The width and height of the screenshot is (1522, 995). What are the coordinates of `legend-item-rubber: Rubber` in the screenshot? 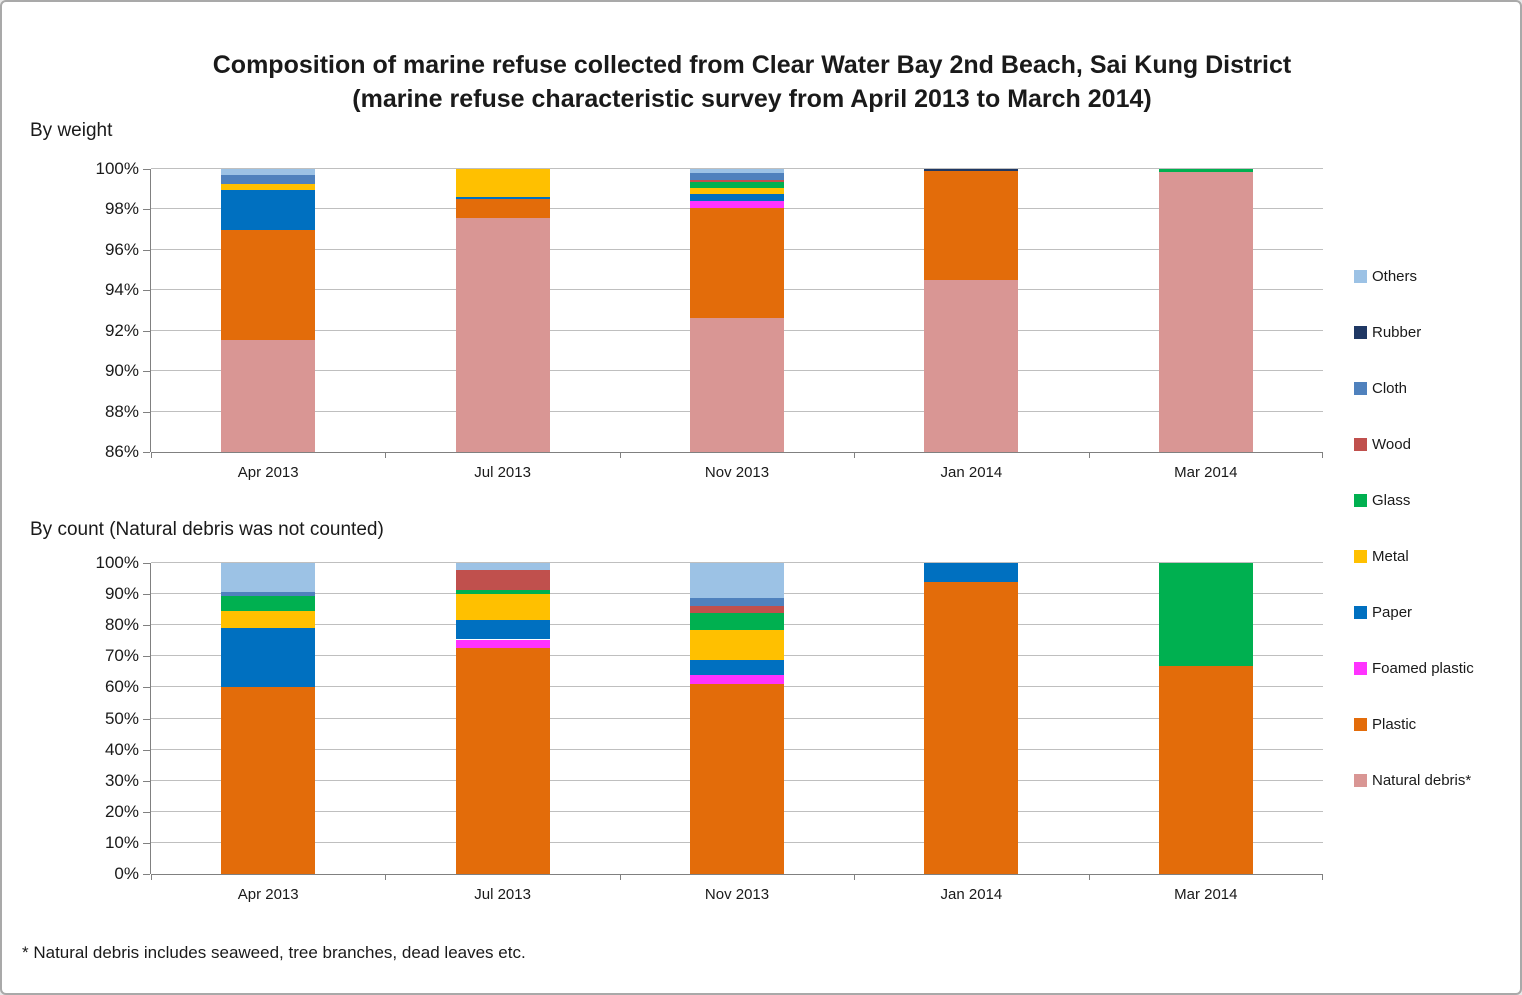 It's located at (1414, 332).